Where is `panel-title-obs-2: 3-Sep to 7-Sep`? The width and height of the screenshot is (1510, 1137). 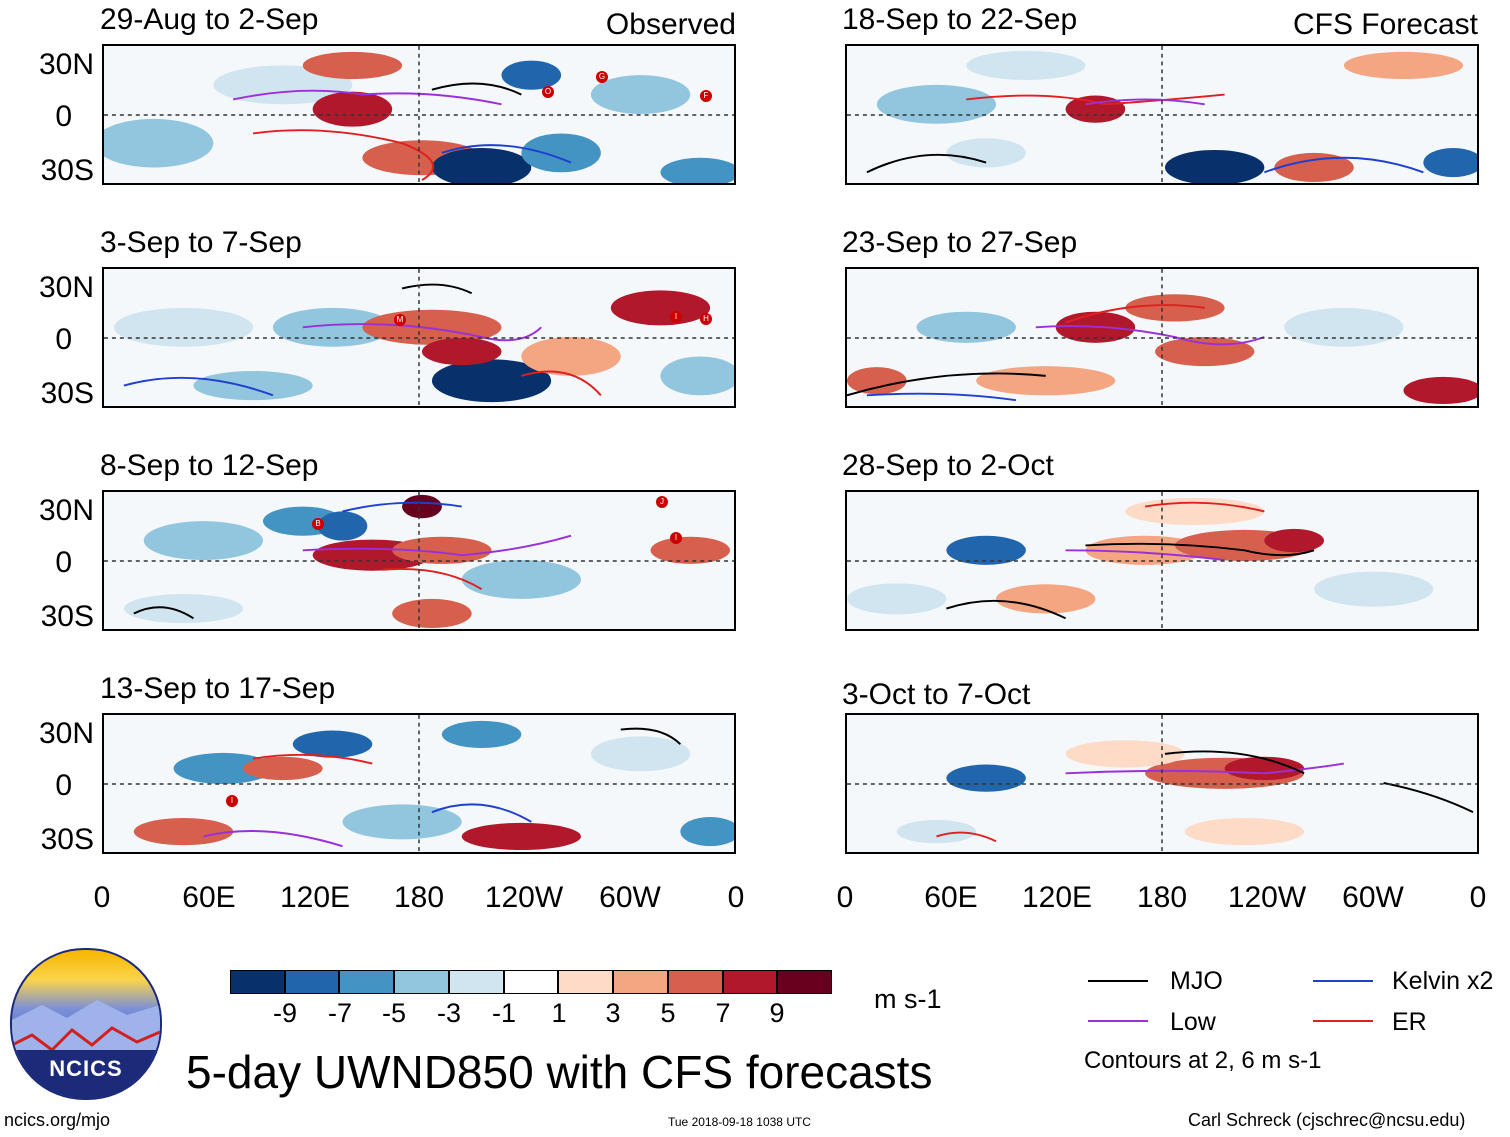 panel-title-obs-2: 3-Sep to 7-Sep is located at coordinates (201, 242).